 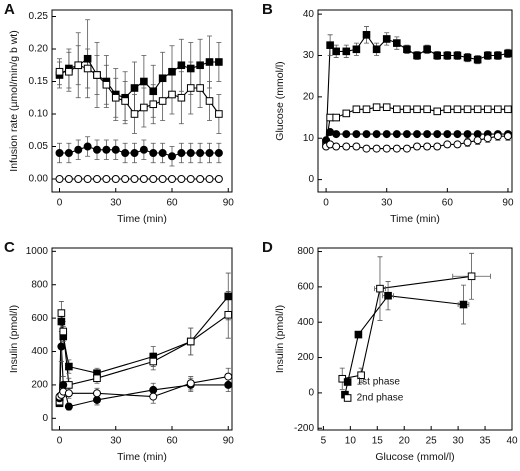 What do you see at coordinates (37, 251) in the screenshot?
I see `y-tick-label: 1000` at bounding box center [37, 251].